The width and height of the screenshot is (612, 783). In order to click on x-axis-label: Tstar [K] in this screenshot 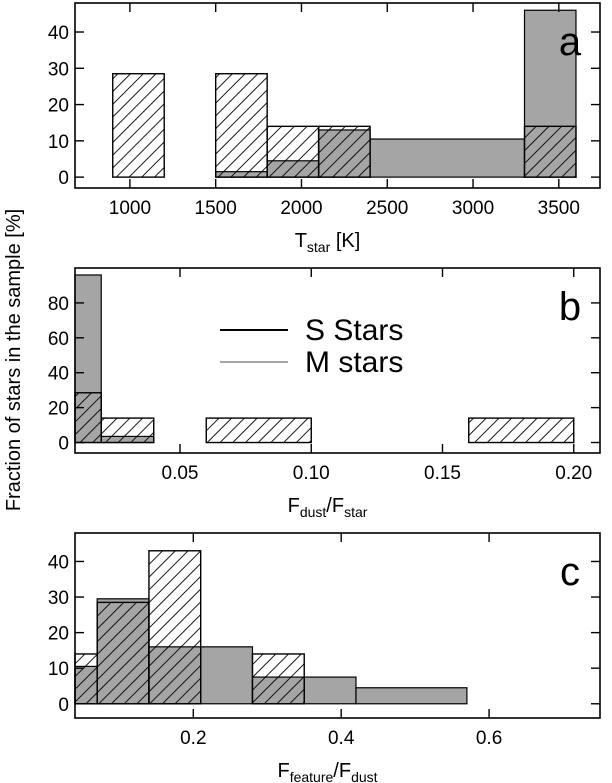, I will do `click(328, 242)`.